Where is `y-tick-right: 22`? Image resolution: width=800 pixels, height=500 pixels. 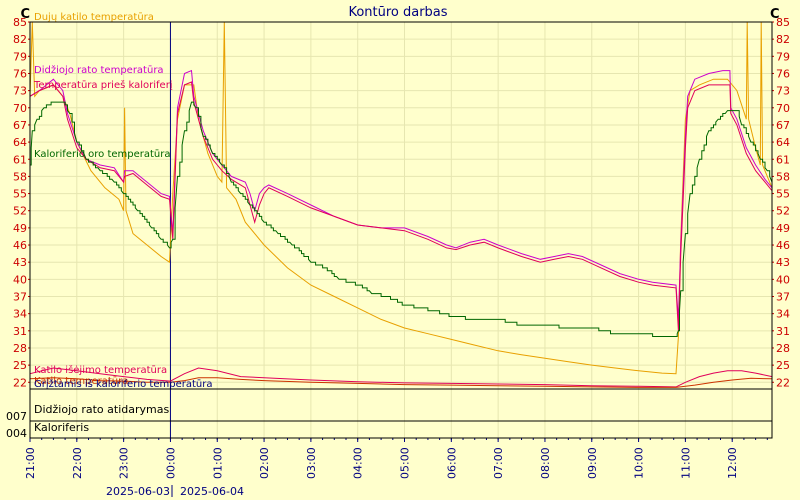
y-tick-right: 22 is located at coordinates (783, 382).